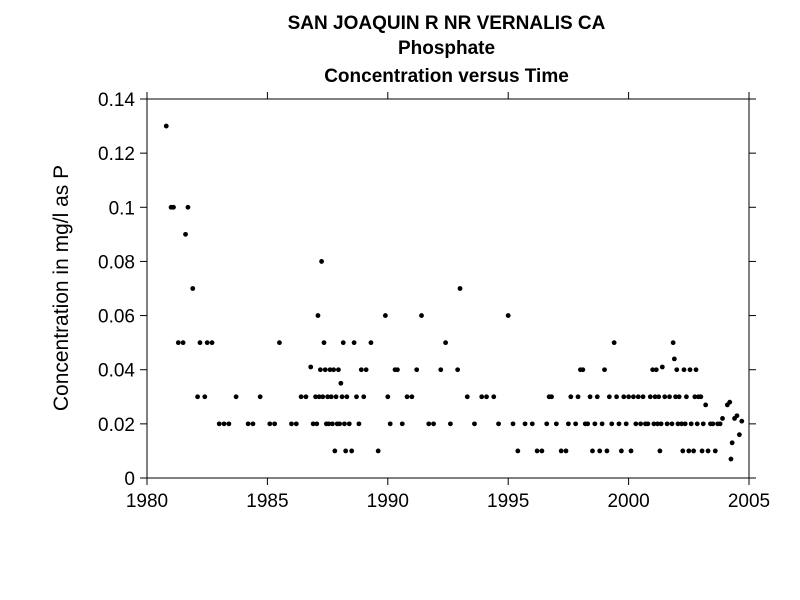 The width and height of the screenshot is (800, 600). I want to click on y-tick-label: 0.04, so click(116, 371).